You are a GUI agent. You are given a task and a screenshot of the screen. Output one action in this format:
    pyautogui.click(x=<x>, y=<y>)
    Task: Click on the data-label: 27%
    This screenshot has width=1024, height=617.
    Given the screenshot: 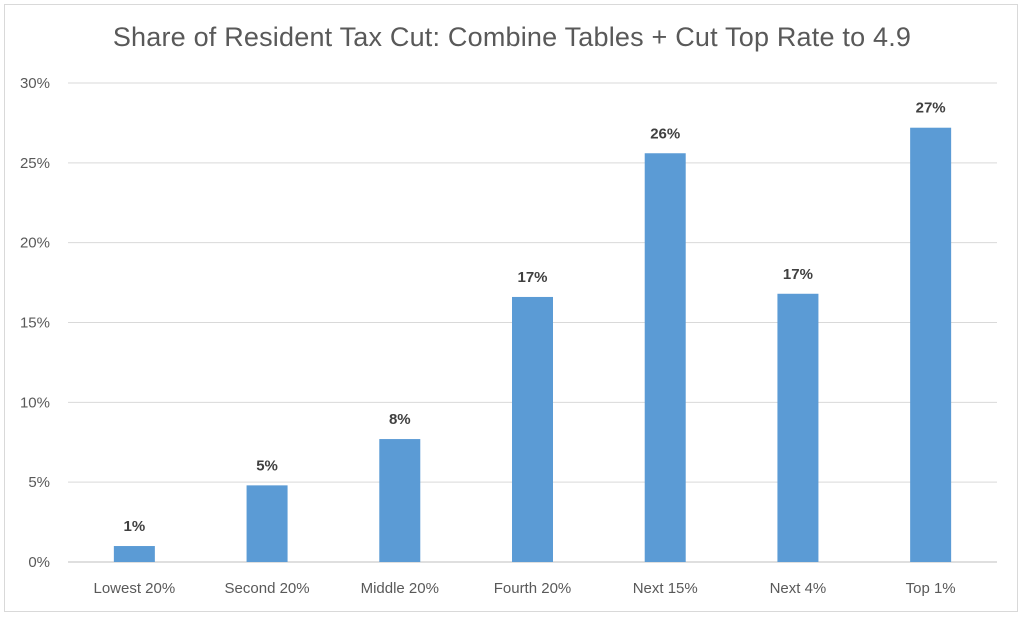 What is the action you would take?
    pyautogui.click(x=931, y=108)
    